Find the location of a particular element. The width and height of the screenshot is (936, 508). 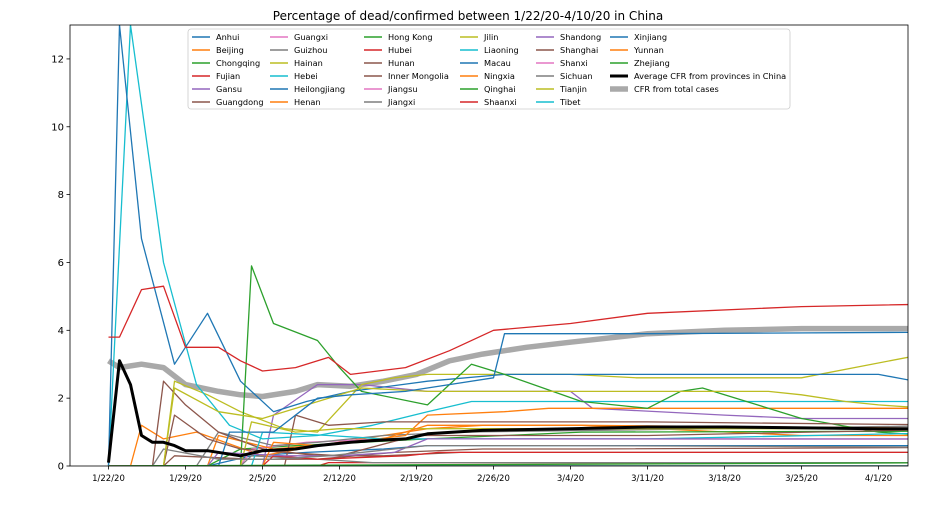

legend-label: Hubei is located at coordinates (400, 50).